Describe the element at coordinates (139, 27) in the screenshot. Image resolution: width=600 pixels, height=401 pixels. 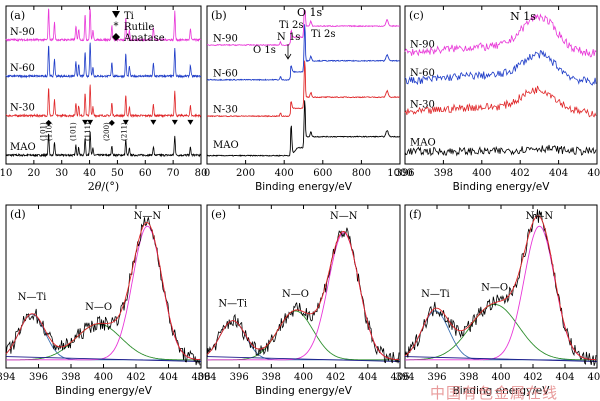
I see `legend-text: Rutile` at that location.